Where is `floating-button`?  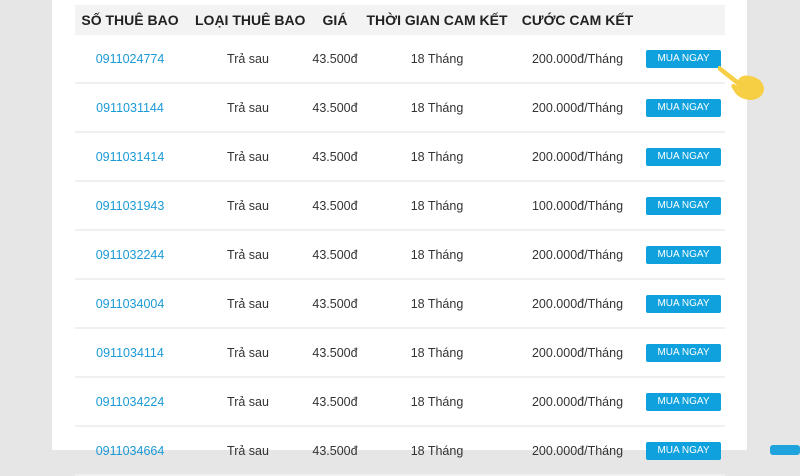
floating-button is located at coordinates (785, 450).